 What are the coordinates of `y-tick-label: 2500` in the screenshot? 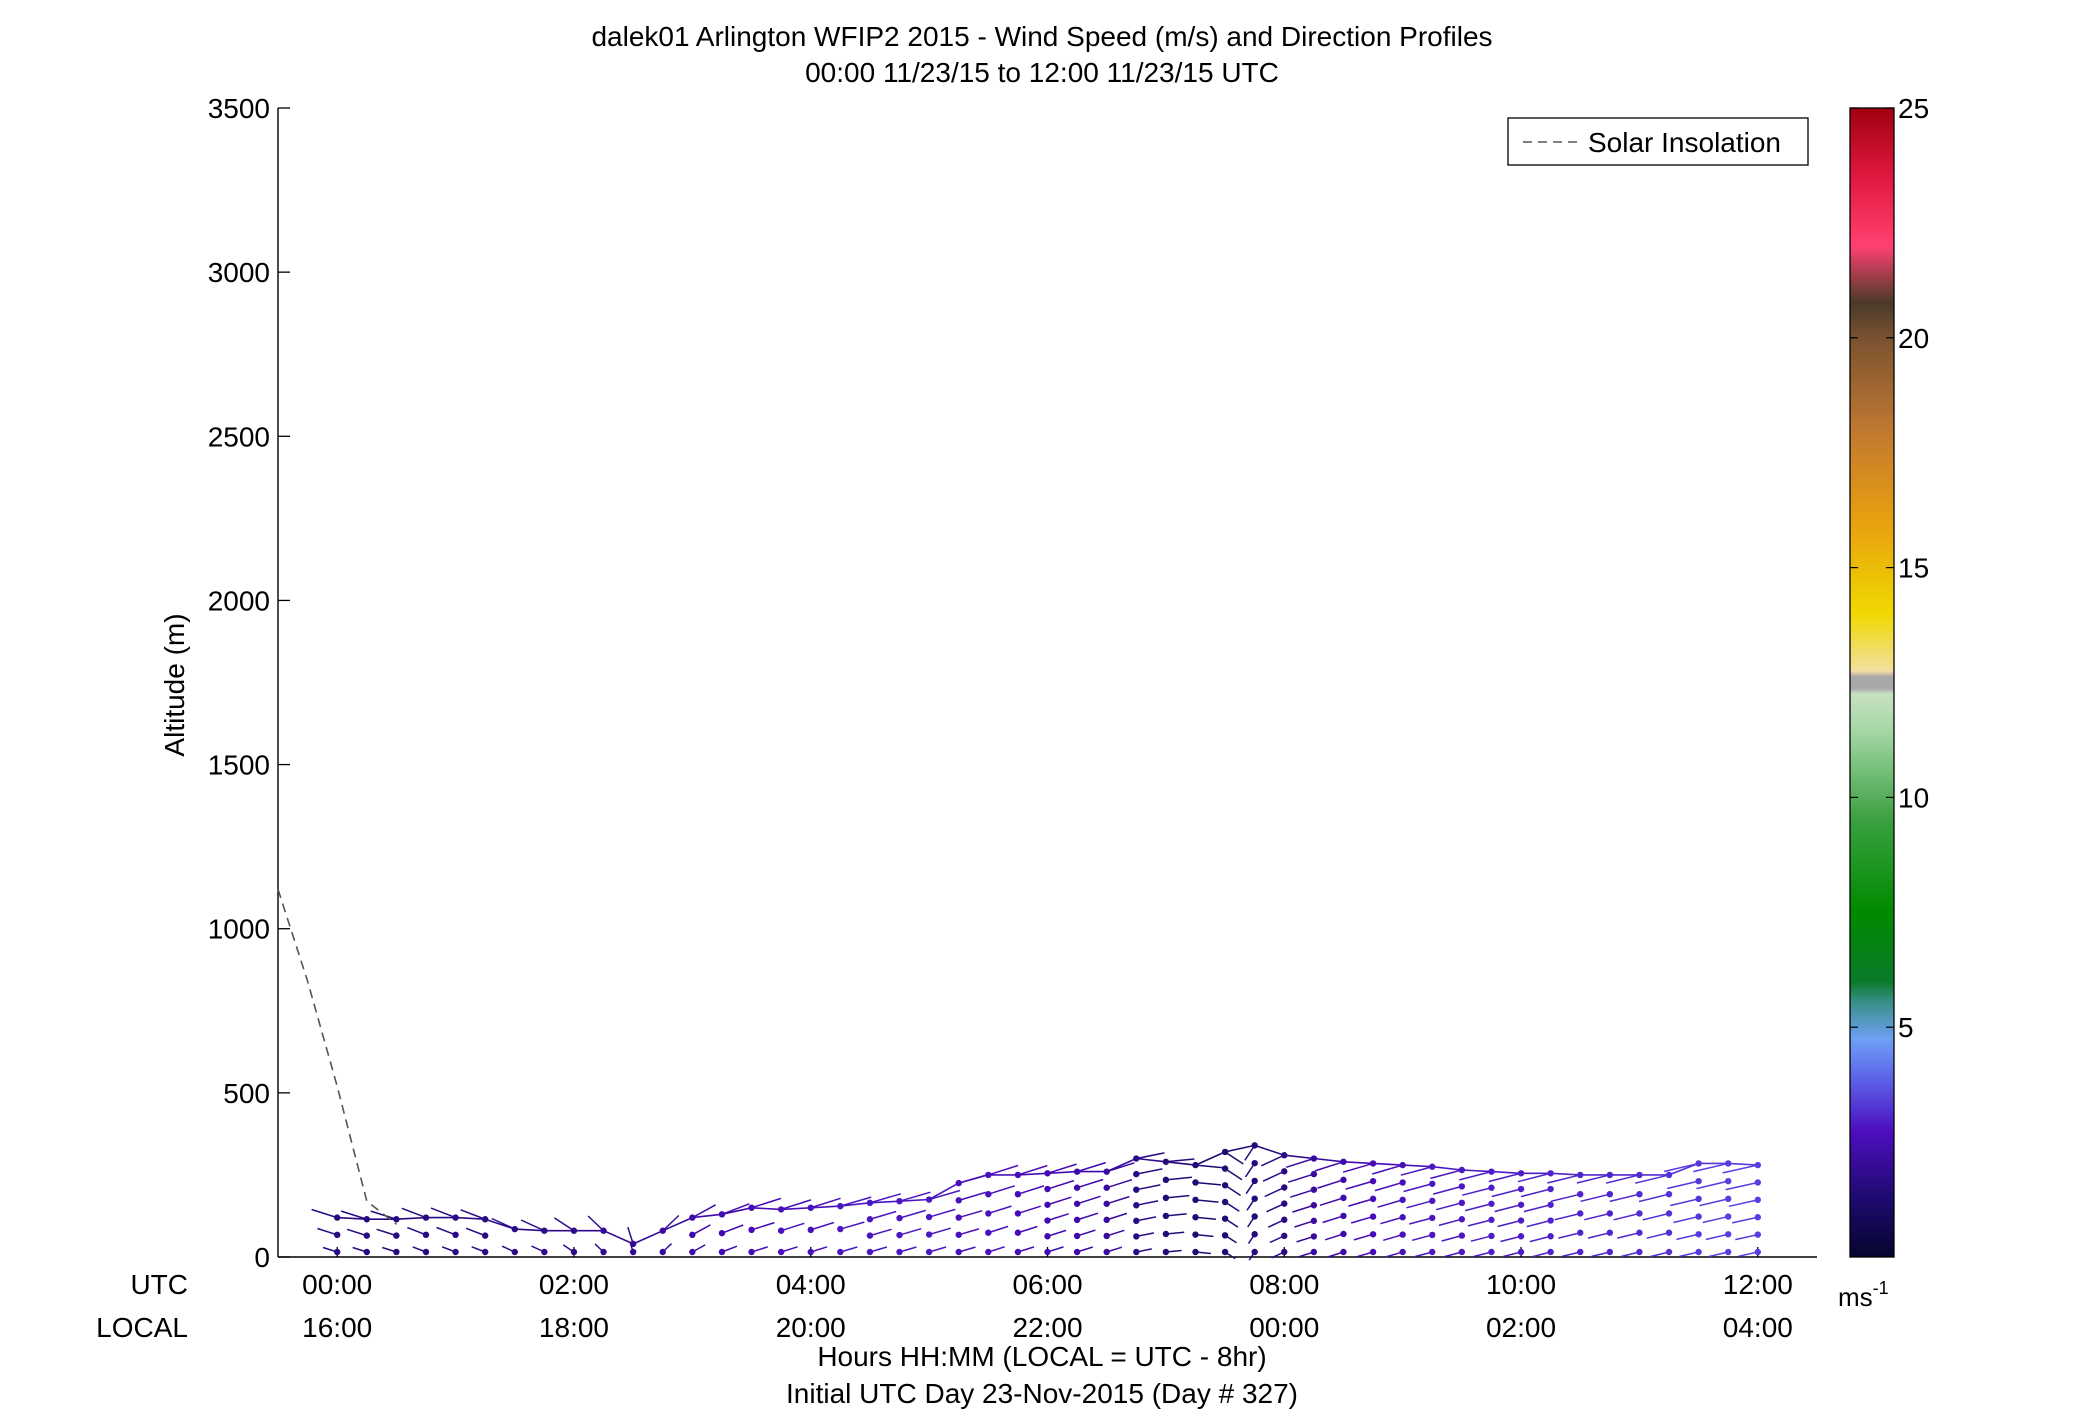 It's located at (239, 436).